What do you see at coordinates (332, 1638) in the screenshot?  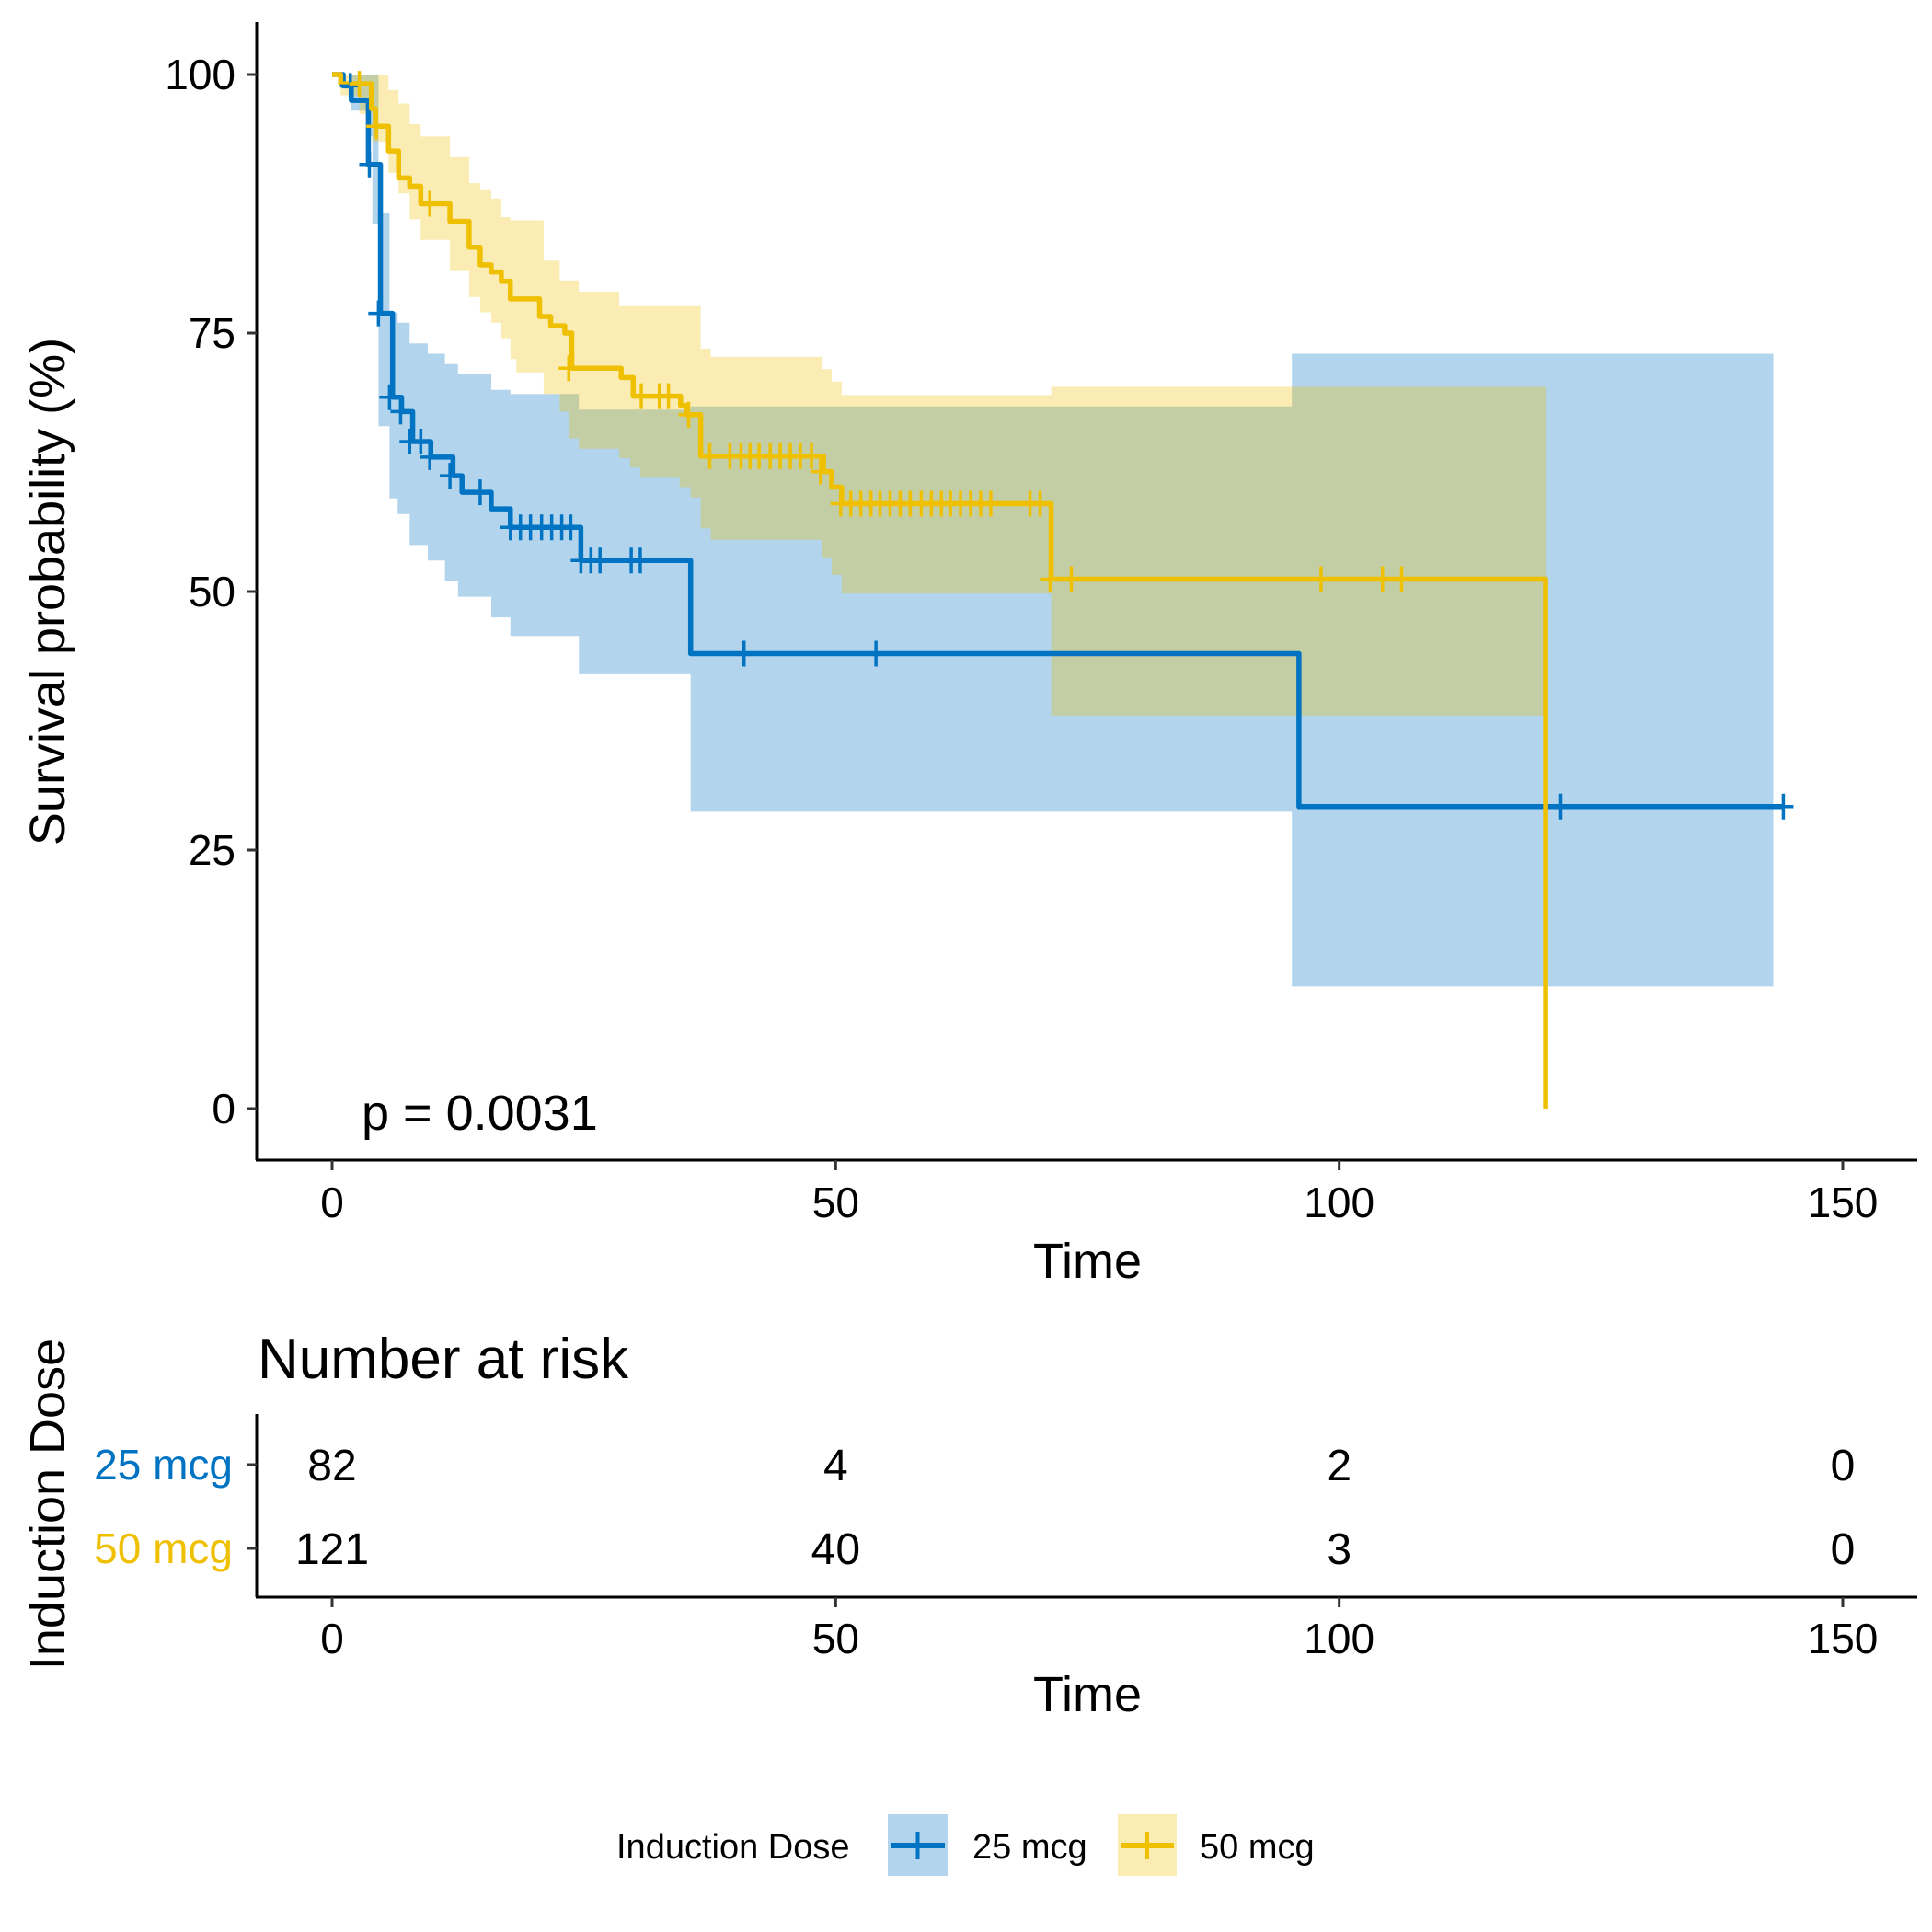 I see `risk-x-tick-label: 0` at bounding box center [332, 1638].